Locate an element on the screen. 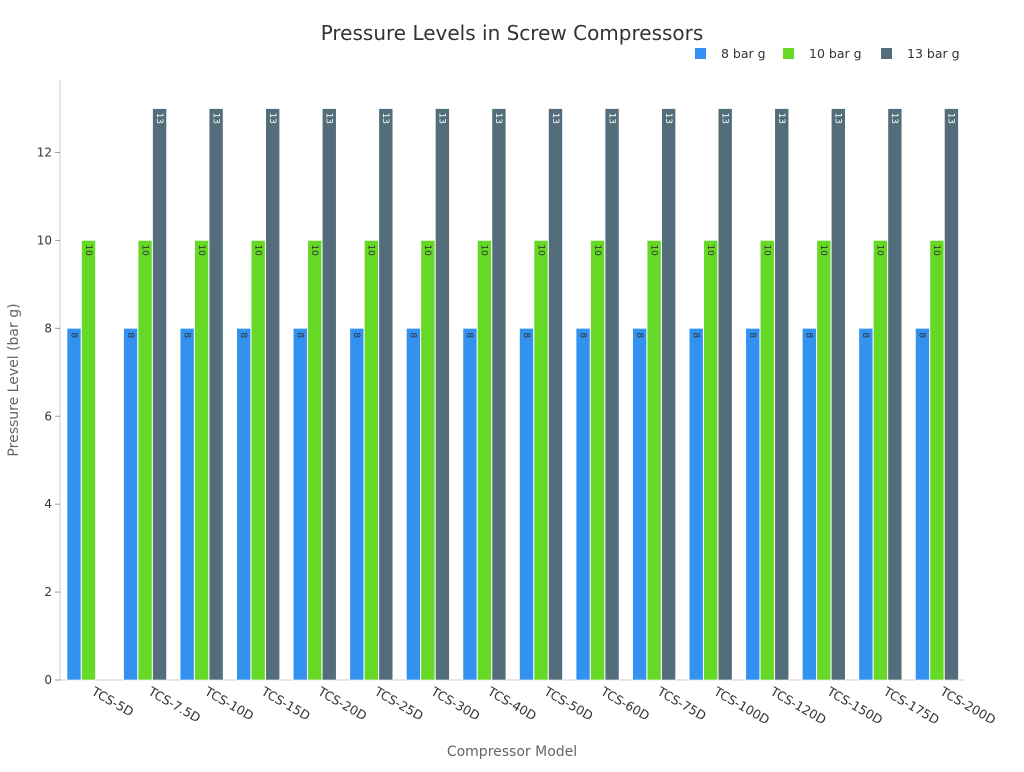  x-tick-label: TCS-100D is located at coordinates (742, 705).